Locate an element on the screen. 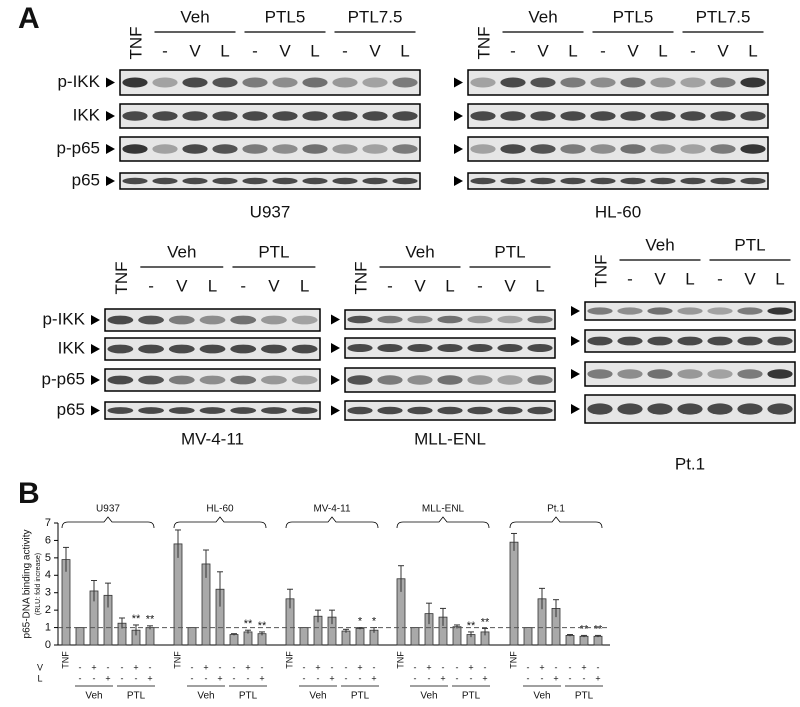 The height and width of the screenshot is (707, 800). y-tick-label: 0 is located at coordinates (48, 645).